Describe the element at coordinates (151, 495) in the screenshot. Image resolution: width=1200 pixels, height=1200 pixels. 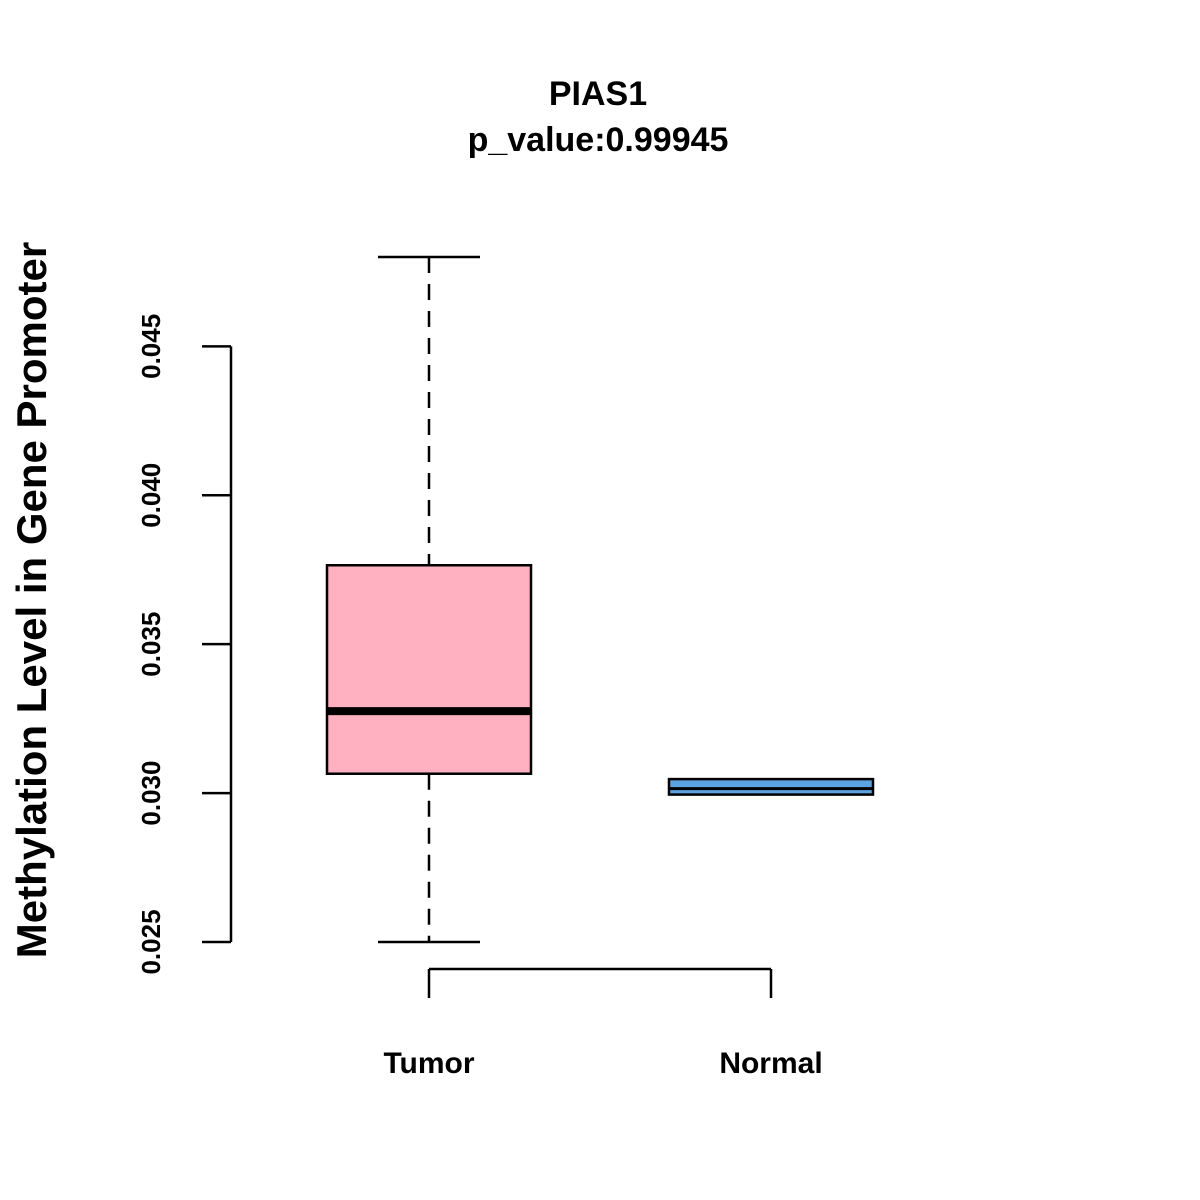
I see `y-tick-label: 0.040` at that location.